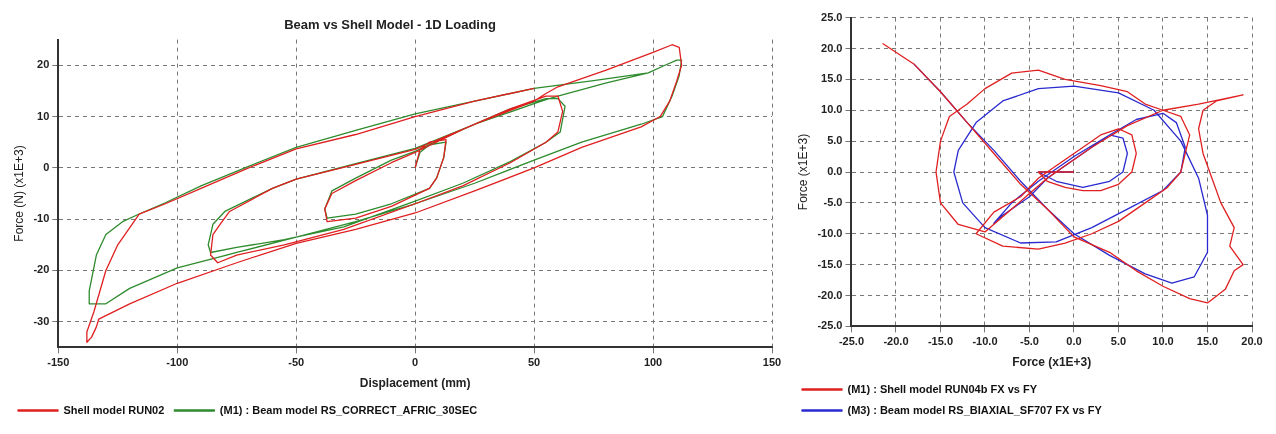 Image resolution: width=1276 pixels, height=434 pixels. What do you see at coordinates (415, 362) in the screenshot?
I see `x-tick-label: 0` at bounding box center [415, 362].